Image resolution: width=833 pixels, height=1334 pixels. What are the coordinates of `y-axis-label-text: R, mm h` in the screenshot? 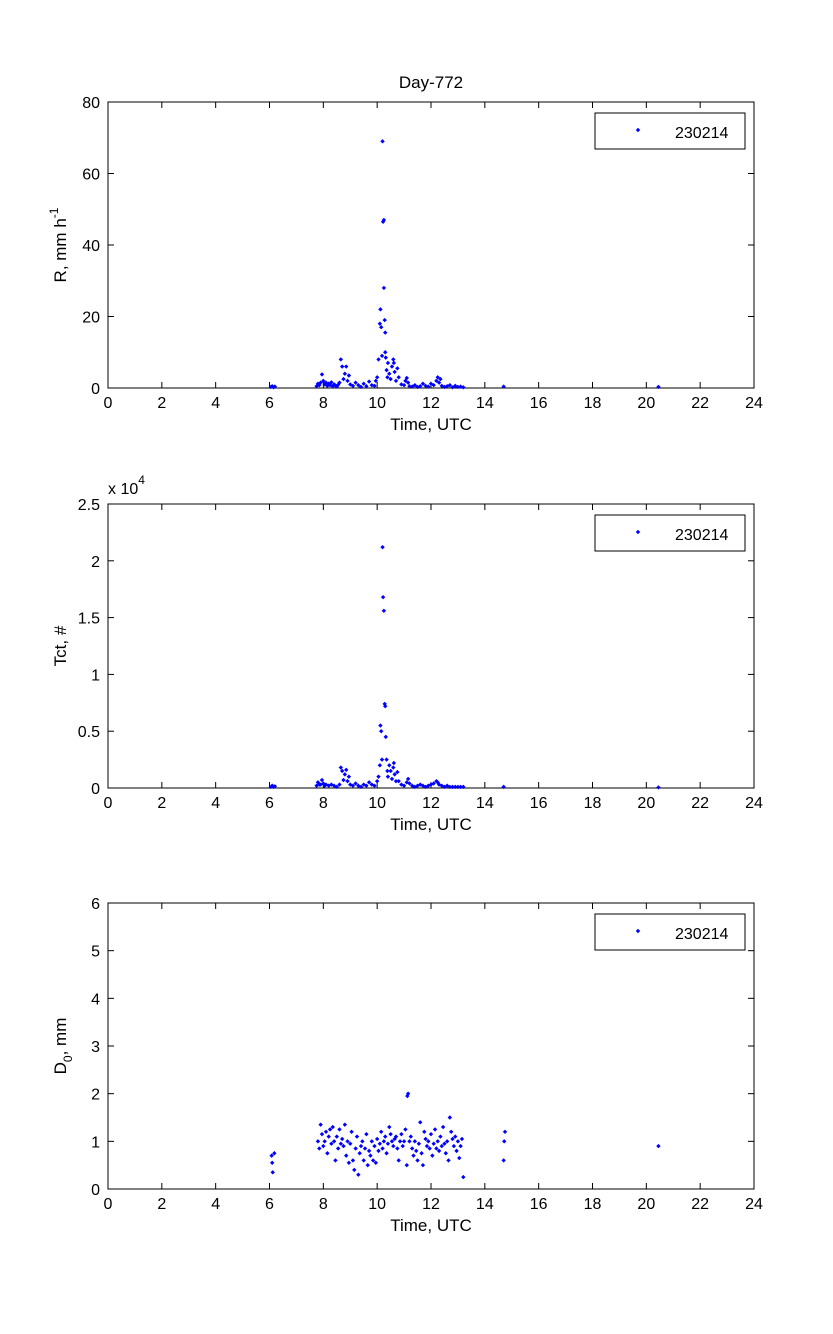 It's located at (60, 250).